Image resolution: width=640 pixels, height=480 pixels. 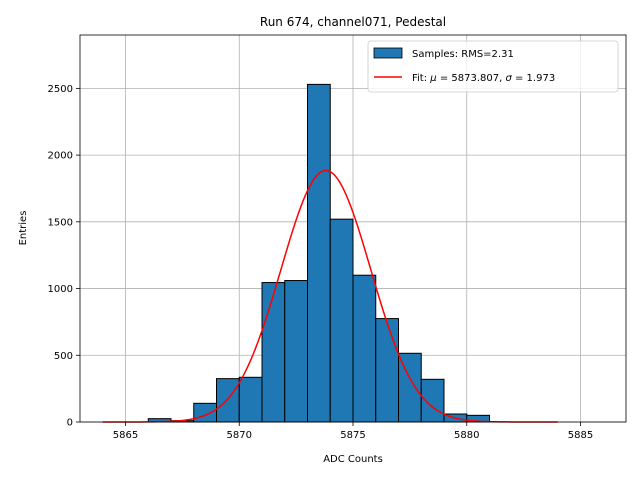 What do you see at coordinates (580, 435) in the screenshot?
I see `x-tick-label: 5885` at bounding box center [580, 435].